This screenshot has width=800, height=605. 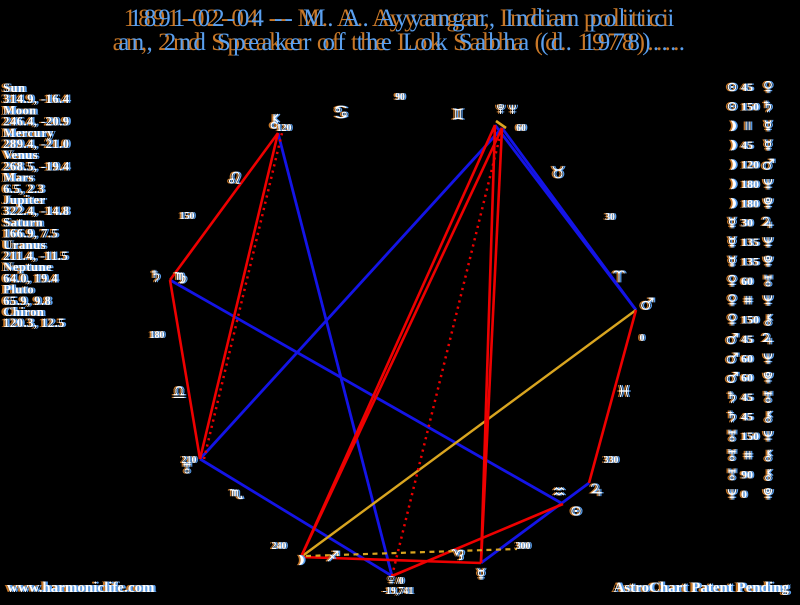 What do you see at coordinates (34, 98) in the screenshot?
I see `svg-text: 314.9, -16.4` at bounding box center [34, 98].